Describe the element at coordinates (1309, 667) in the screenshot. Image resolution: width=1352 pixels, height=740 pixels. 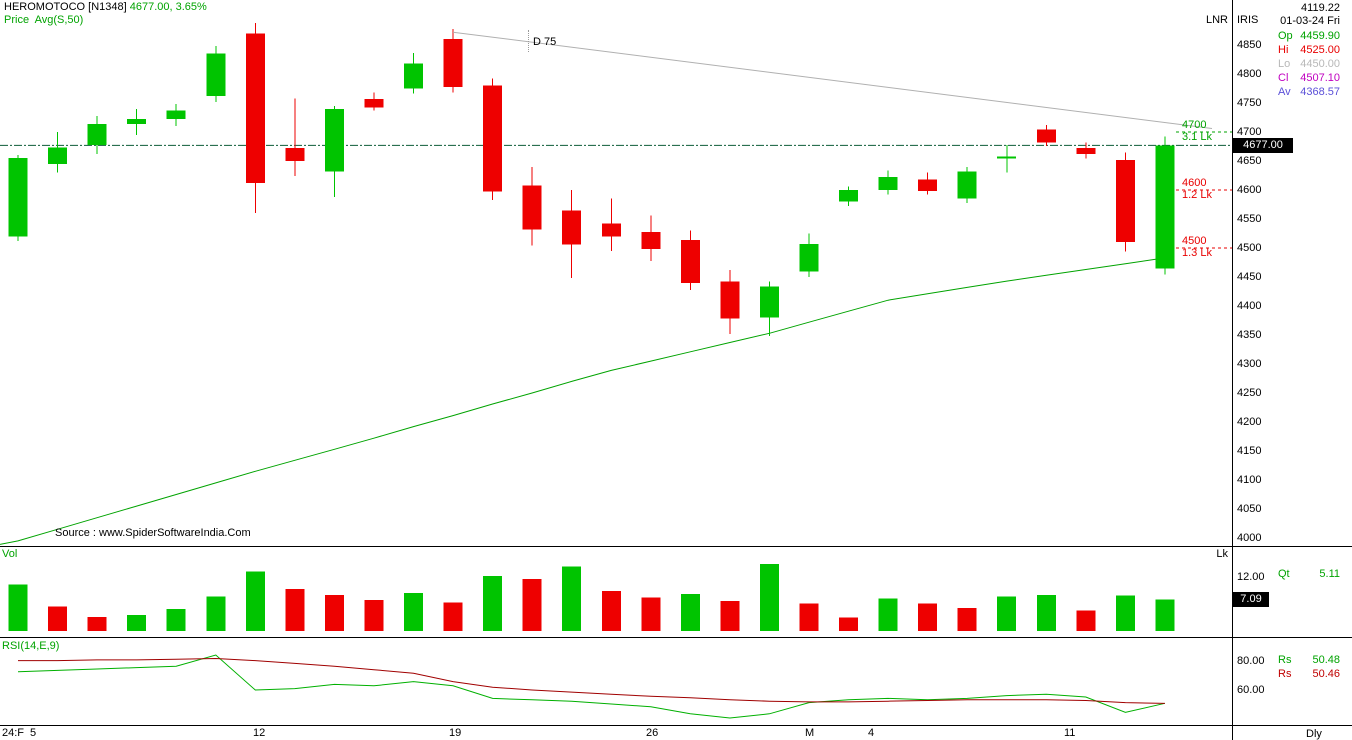
I see `rsi-last-values: Rs 50.48 Rs 50.46` at that location.